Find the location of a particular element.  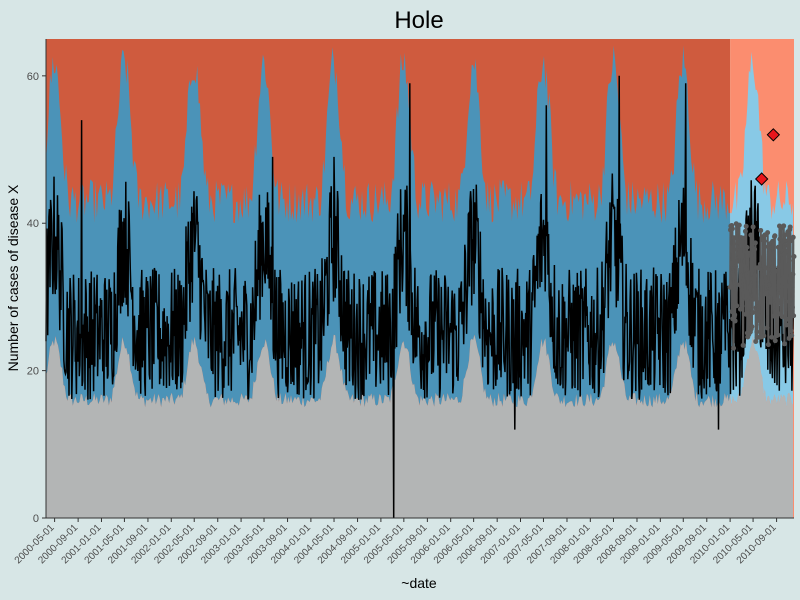

y-axis: 0 20 40 60 is located at coordinates (37, 282).